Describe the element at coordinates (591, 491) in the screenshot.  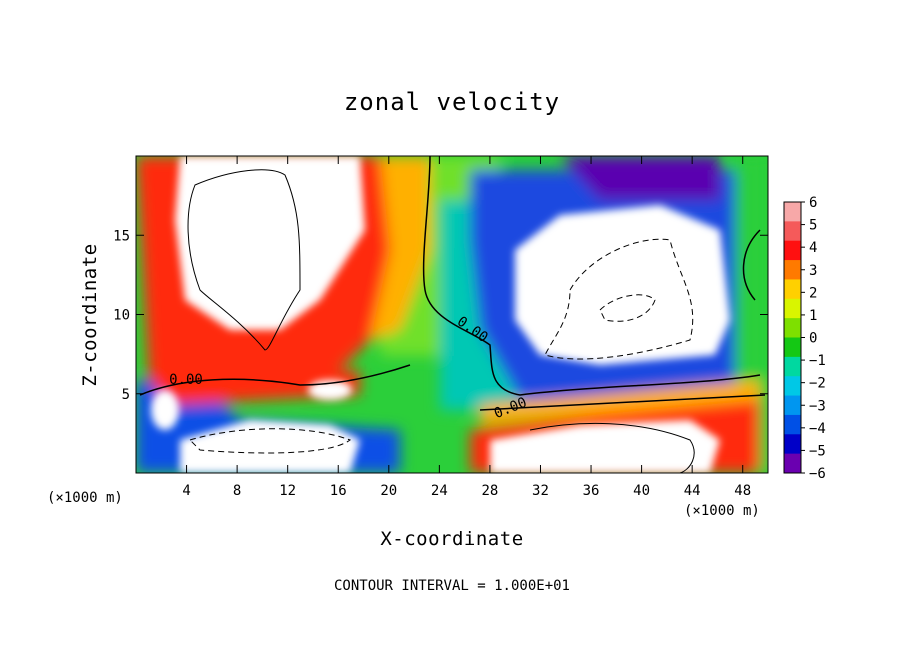
I see `x-tick-label: 36` at that location.